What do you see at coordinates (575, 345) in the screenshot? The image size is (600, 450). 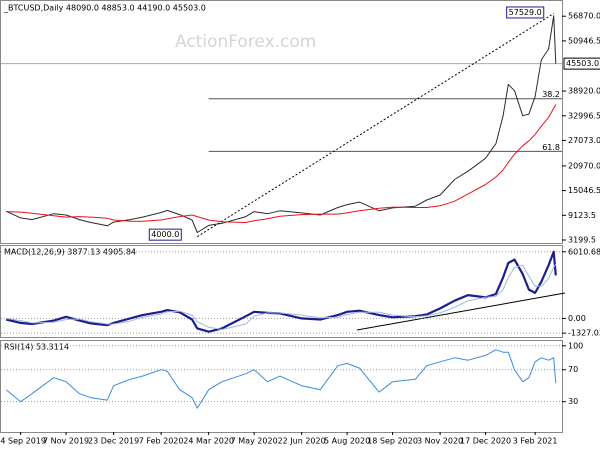 I see `y-tick-label: 100` at bounding box center [575, 345].